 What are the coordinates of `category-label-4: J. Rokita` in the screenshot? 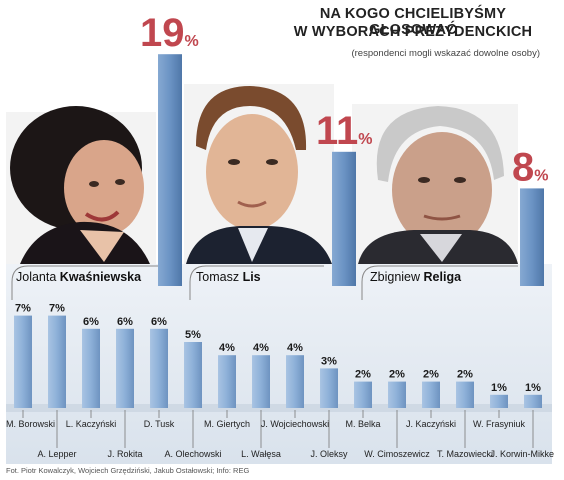 It's located at (124, 454).